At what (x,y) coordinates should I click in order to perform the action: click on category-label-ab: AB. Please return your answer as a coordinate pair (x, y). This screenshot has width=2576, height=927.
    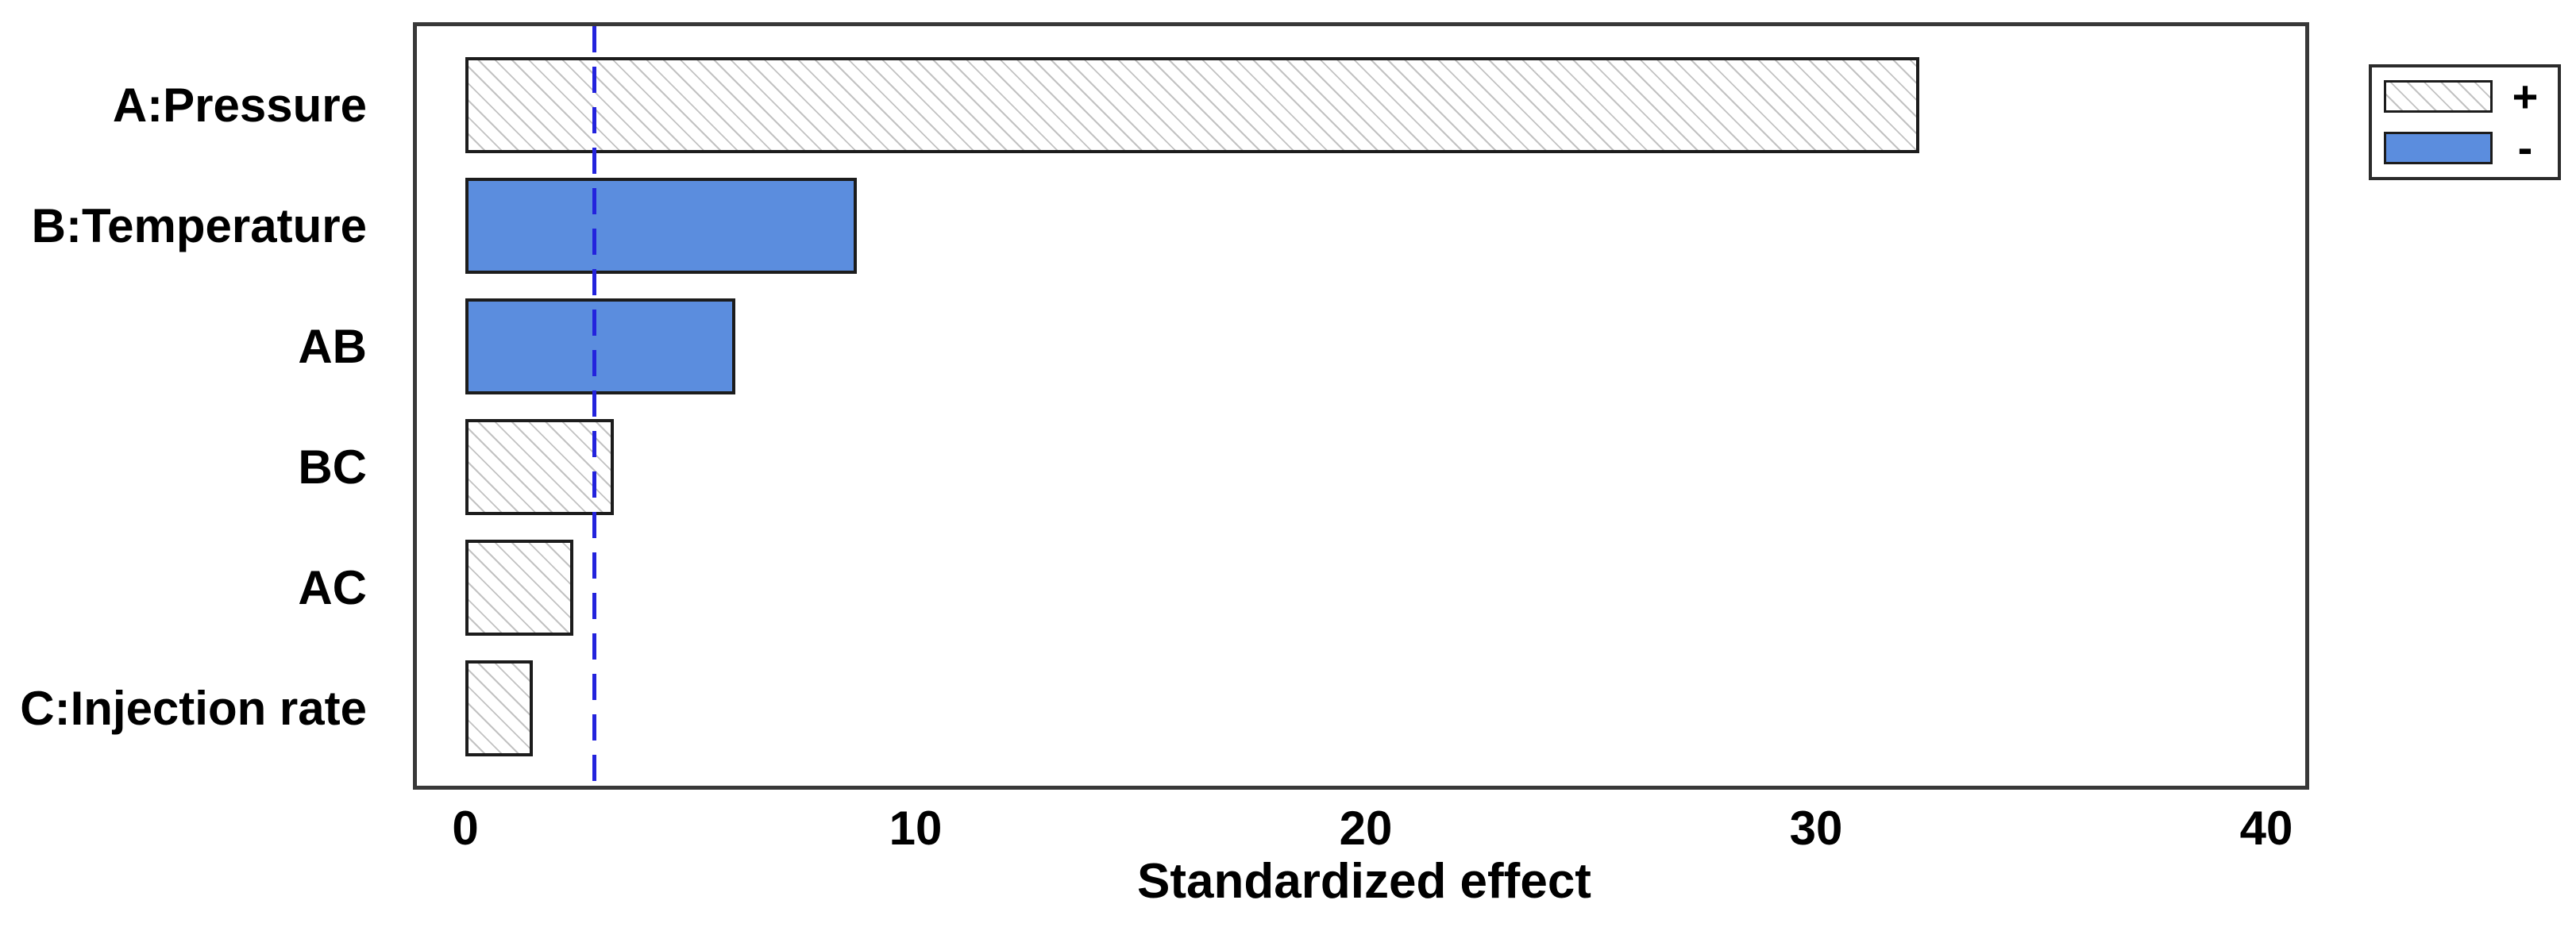
    Looking at the image, I should click on (332, 346).